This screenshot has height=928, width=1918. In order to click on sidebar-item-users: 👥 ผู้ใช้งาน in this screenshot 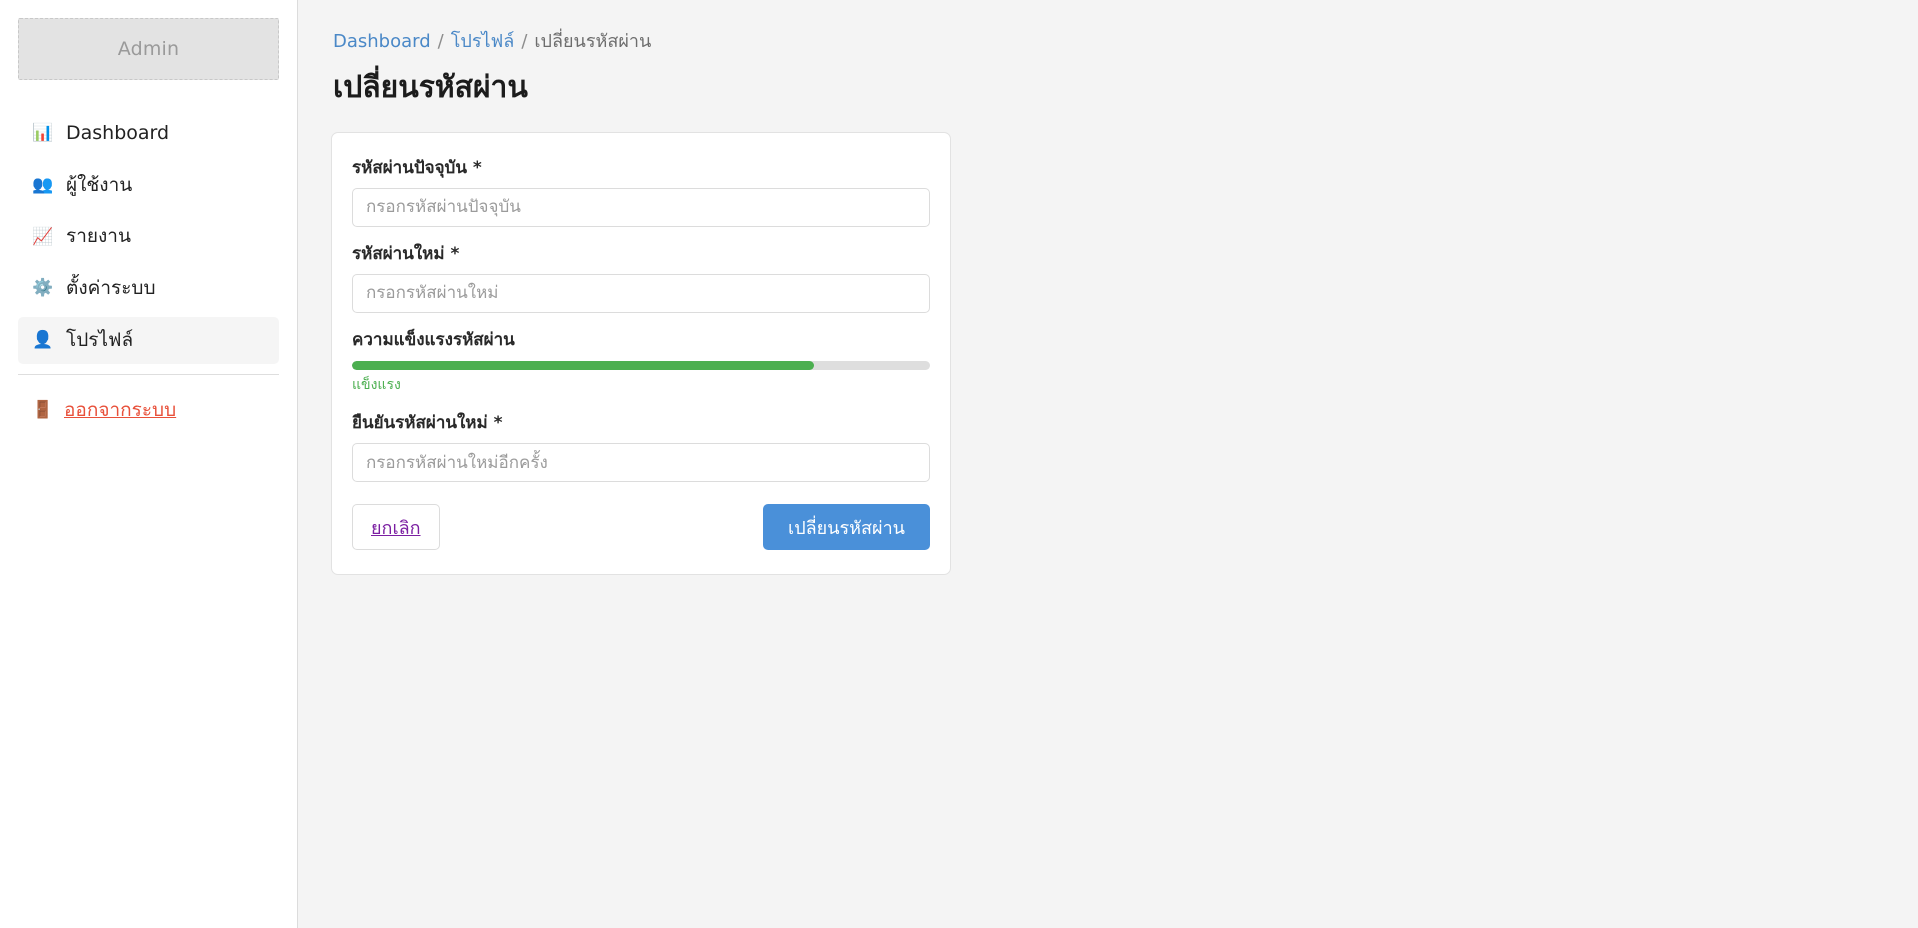, I will do `click(148, 186)`.